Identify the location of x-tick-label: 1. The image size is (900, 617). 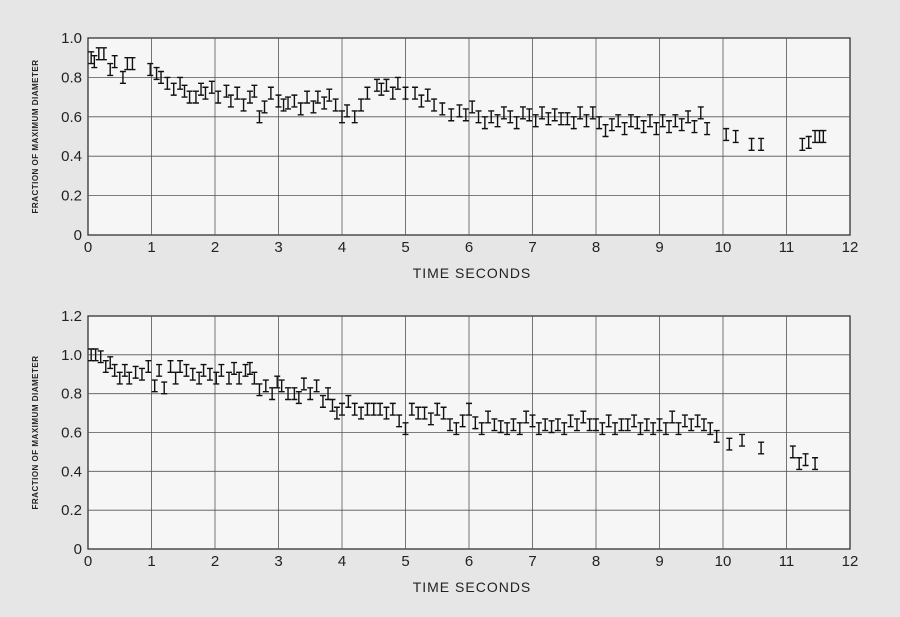
(151, 247).